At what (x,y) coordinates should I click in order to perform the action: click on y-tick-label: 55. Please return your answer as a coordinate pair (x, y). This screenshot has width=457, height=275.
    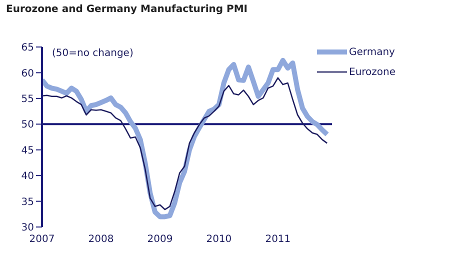
    Looking at the image, I should click on (27, 99).